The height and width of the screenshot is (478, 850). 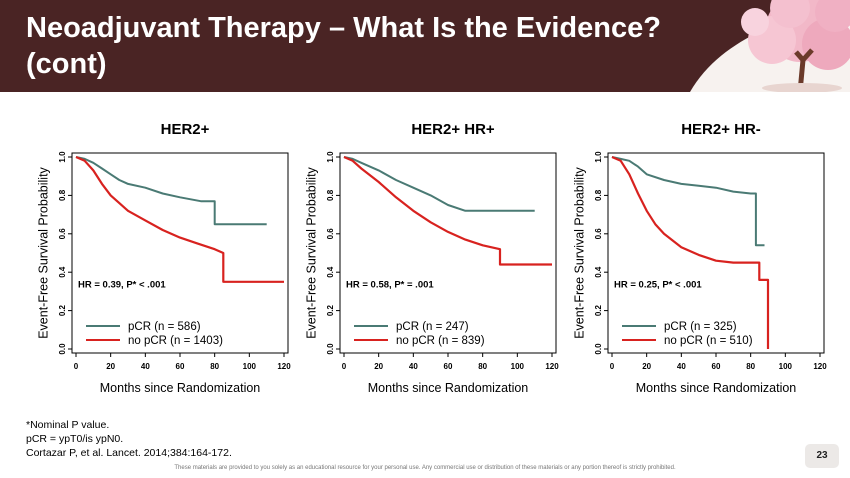 What do you see at coordinates (453, 129) in the screenshot?
I see `panel-title-her2-hr-pos: HER2+ HR+` at bounding box center [453, 129].